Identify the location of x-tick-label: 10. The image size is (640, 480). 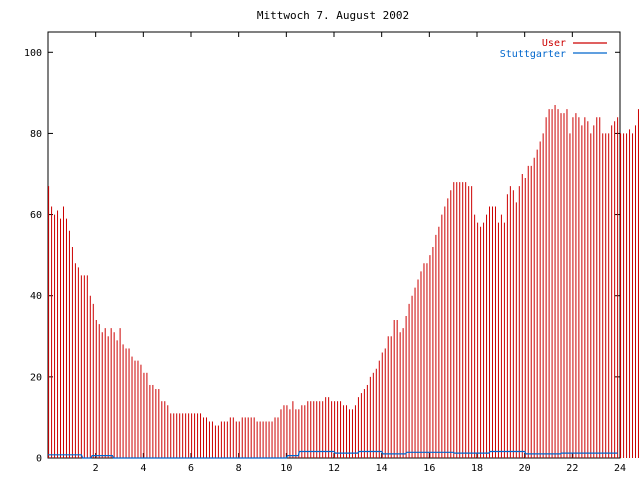
(286, 468).